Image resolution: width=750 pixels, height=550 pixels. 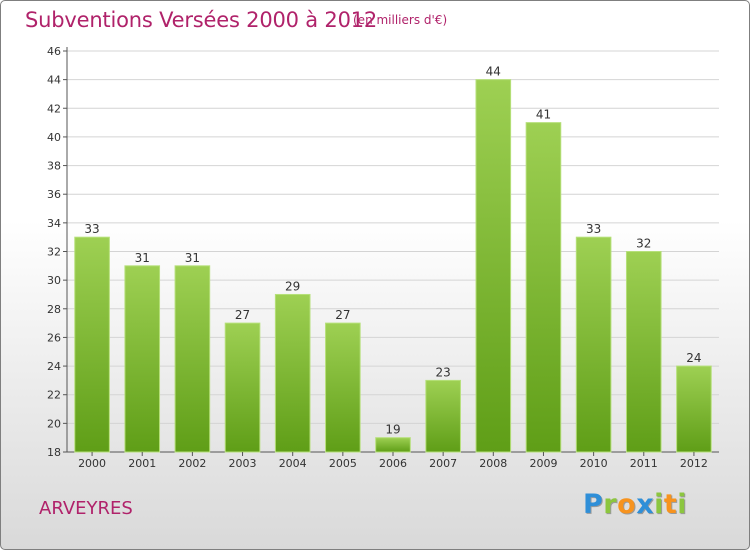 What do you see at coordinates (610, 504) in the screenshot?
I see `logo-letter: r` at bounding box center [610, 504].